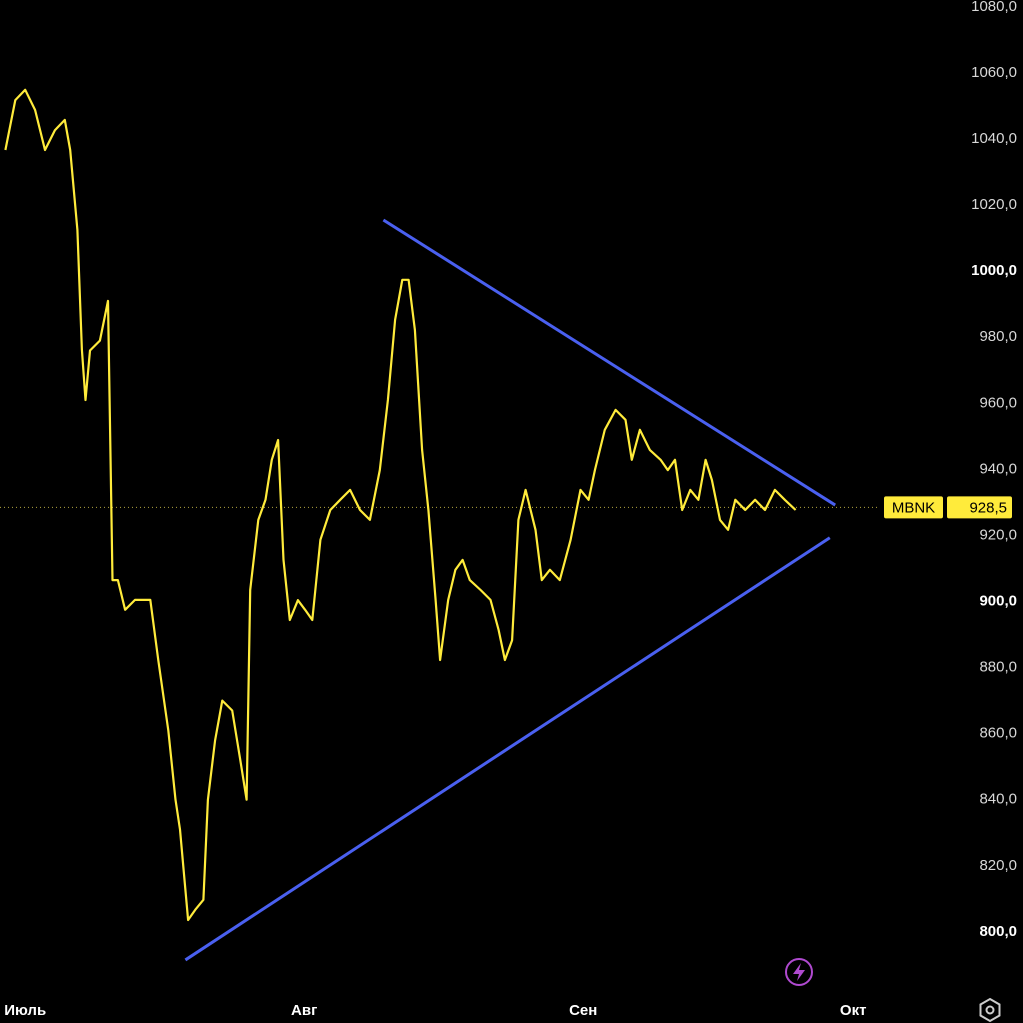 This screenshot has width=1023, height=1023. I want to click on price-tag-name: MBNK, so click(913, 507).